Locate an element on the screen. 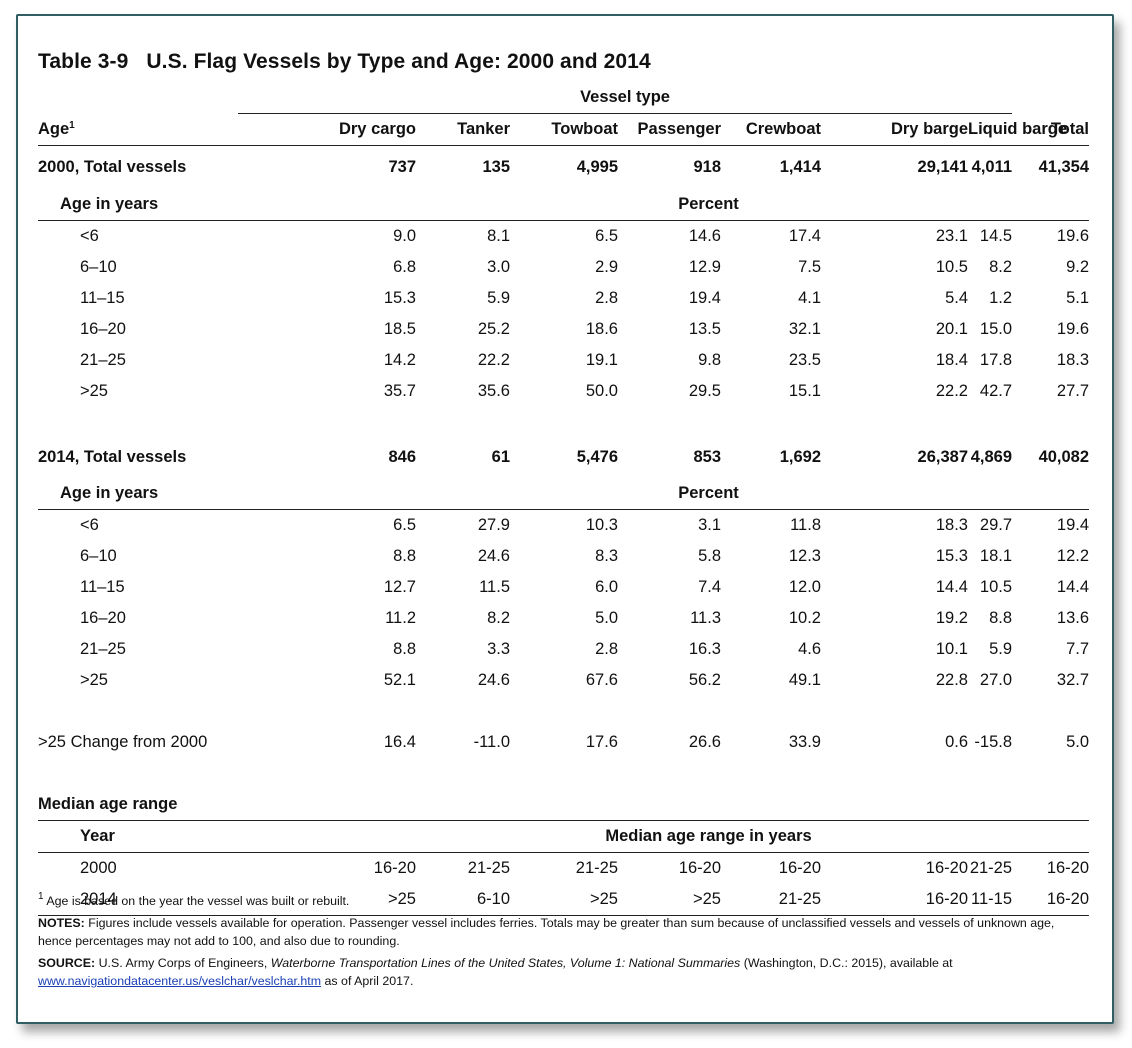 This screenshot has width=1132, height=1048. data-row: 11–15 15.3 5.9 2.8 19.4 4.1 5.4 1.2 5.1 is located at coordinates (563, 298).